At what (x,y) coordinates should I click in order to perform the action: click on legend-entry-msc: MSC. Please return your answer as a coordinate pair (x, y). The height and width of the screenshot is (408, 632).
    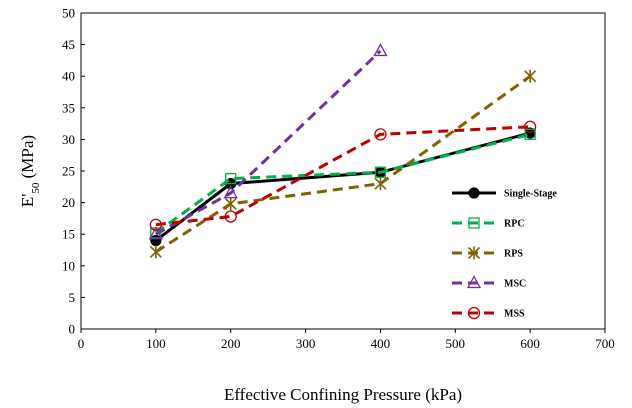
    Looking at the image, I should click on (489, 282).